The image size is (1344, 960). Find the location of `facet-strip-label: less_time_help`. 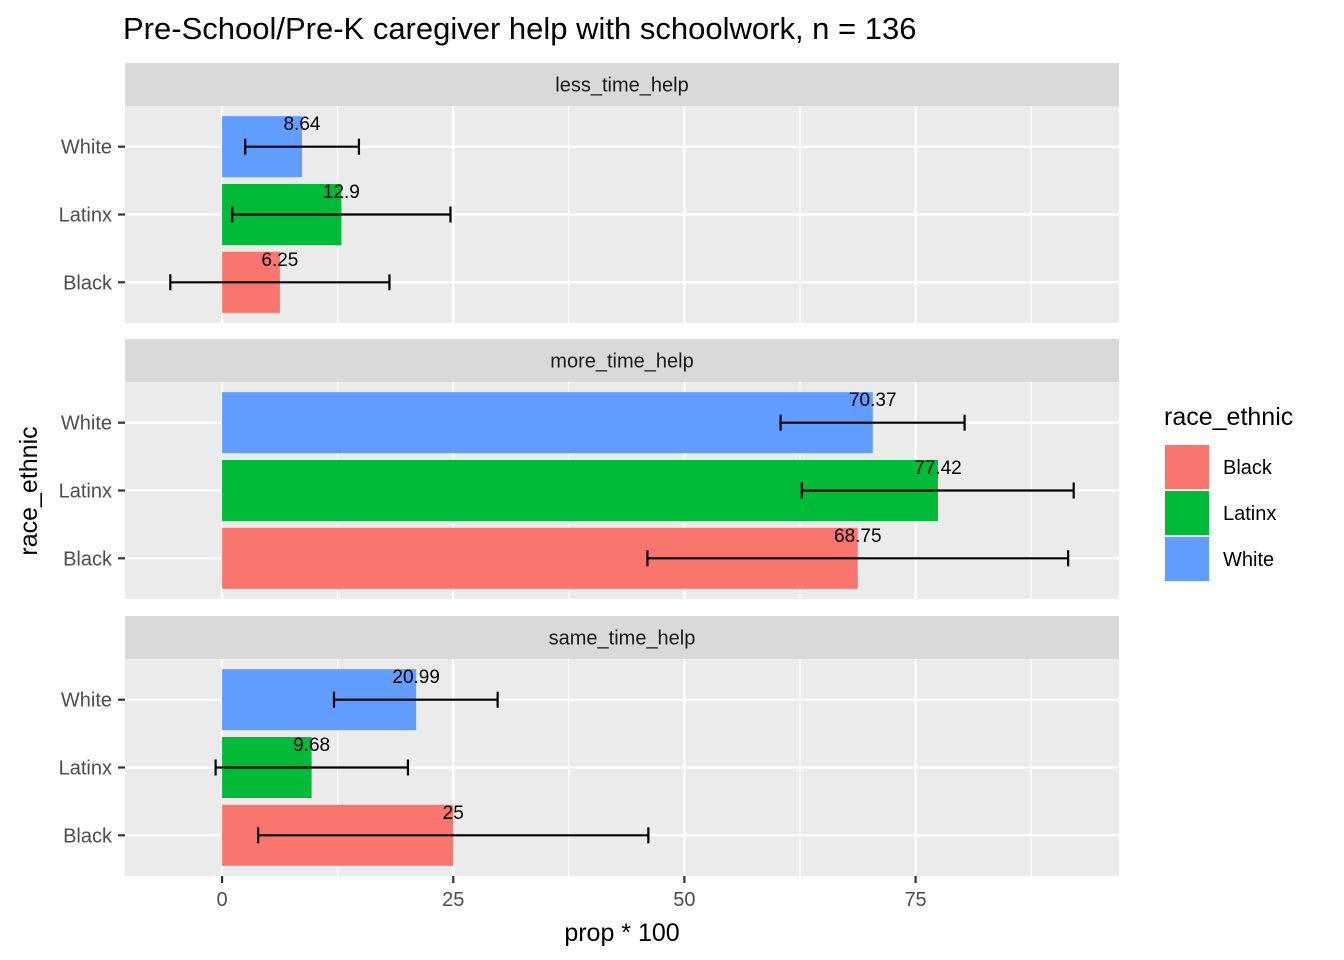

facet-strip-label: less_time_help is located at coordinates (621, 86).